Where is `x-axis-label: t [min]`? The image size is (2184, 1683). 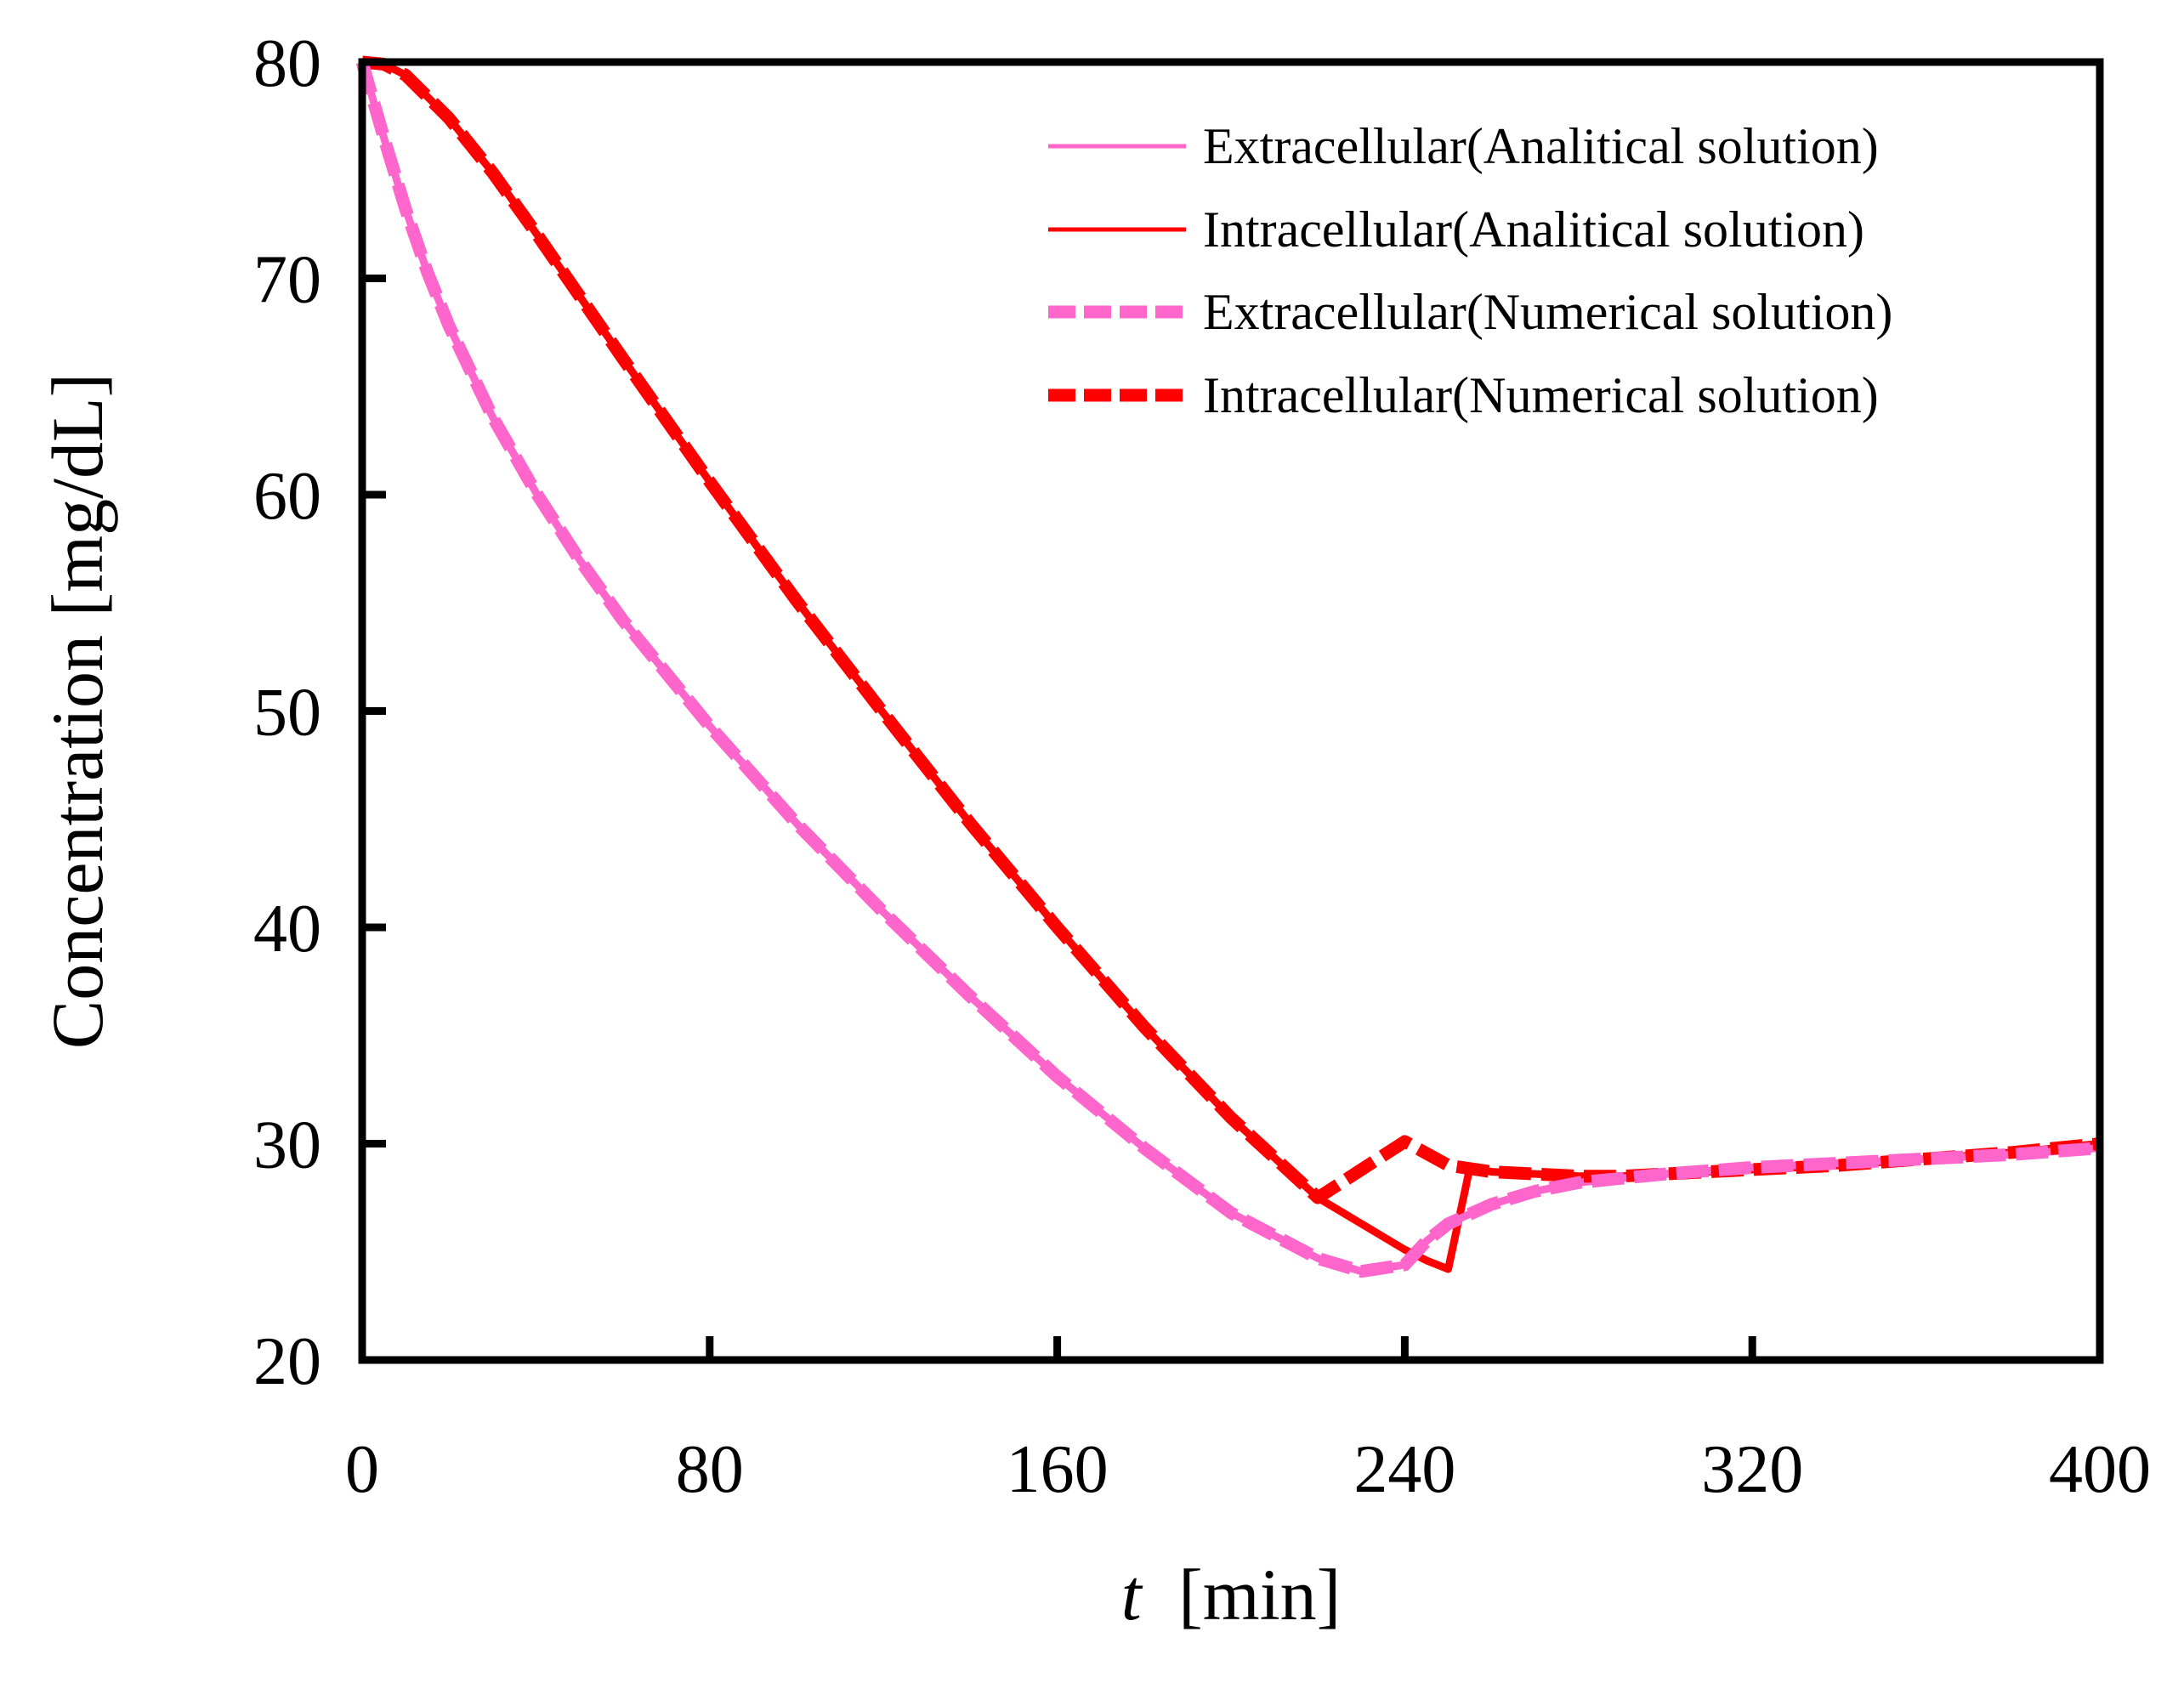 x-axis-label: t [min] is located at coordinates (1231, 1594).